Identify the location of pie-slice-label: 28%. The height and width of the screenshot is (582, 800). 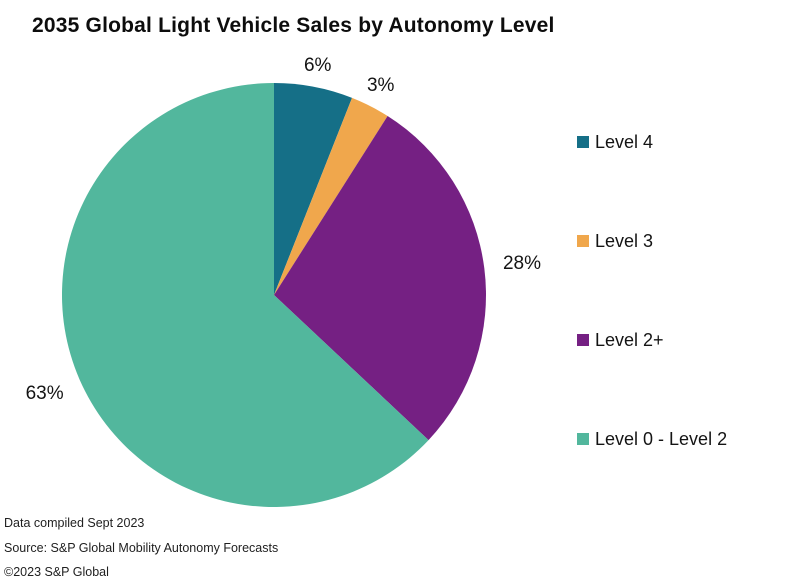
(522, 263).